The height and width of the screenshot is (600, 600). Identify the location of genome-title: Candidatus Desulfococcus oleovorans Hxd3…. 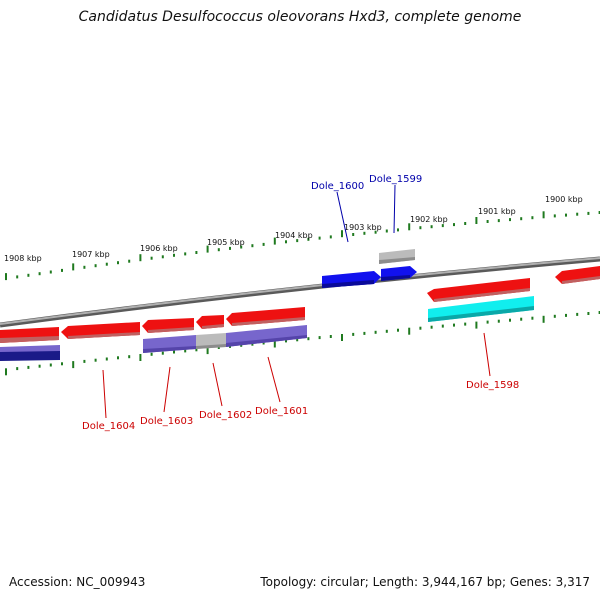
(300, 17).